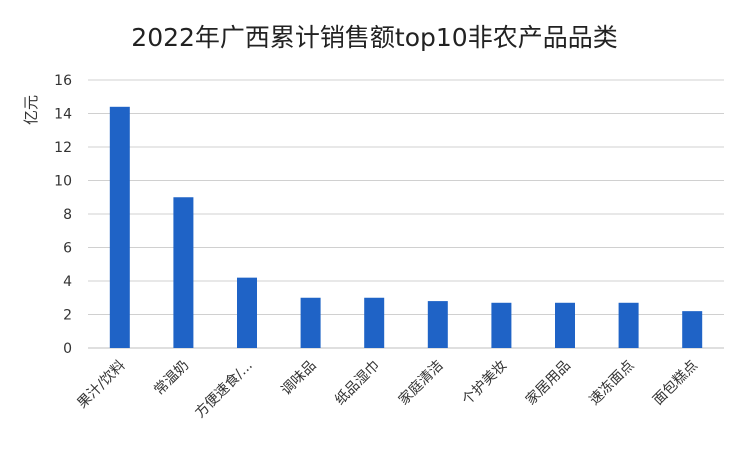  Describe the element at coordinates (67, 282) in the screenshot. I see `y-tick-label: 4` at that location.